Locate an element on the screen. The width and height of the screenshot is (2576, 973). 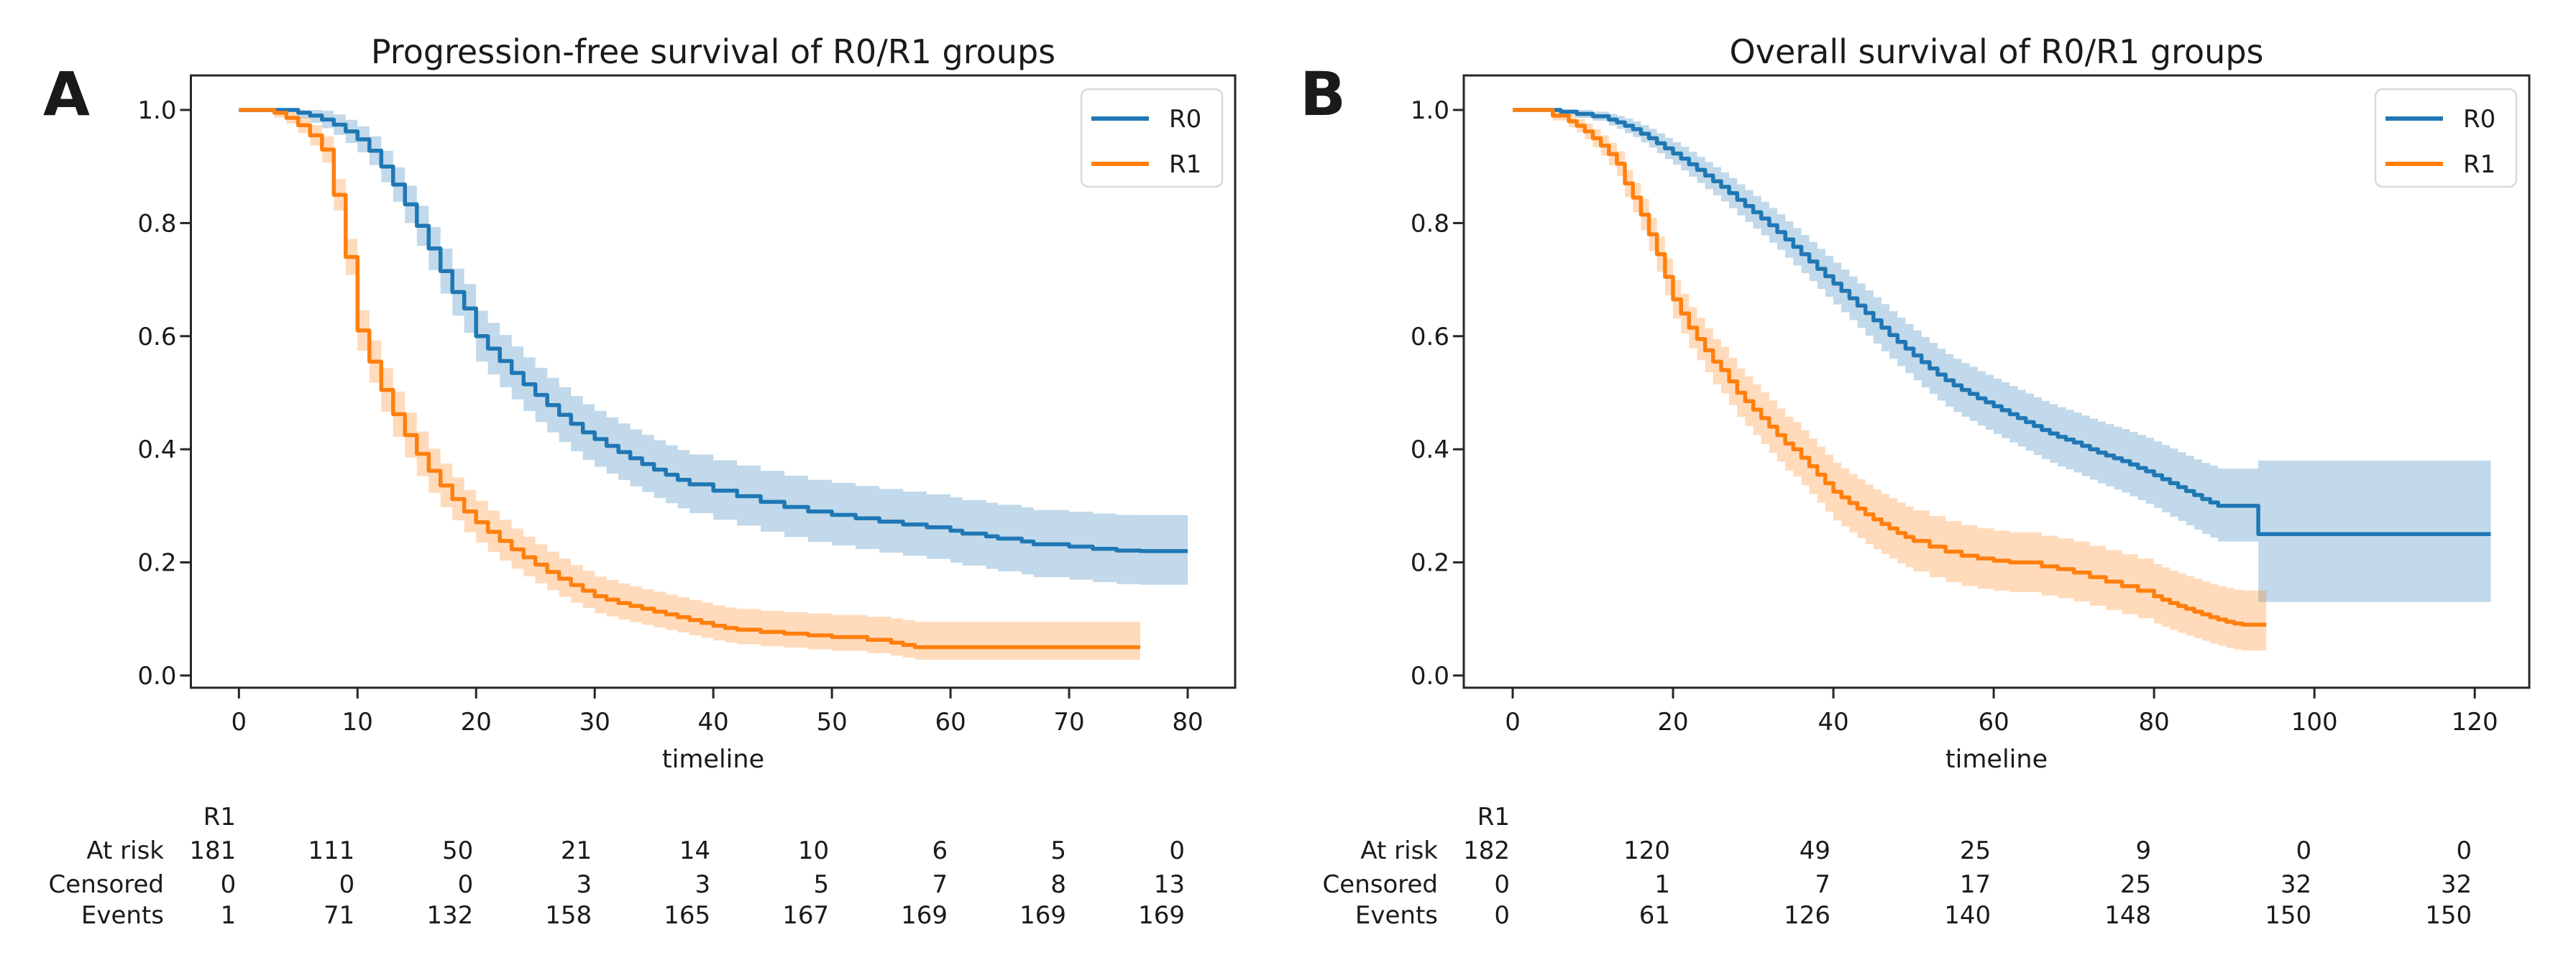
risk-value: 50 is located at coordinates (458, 850).